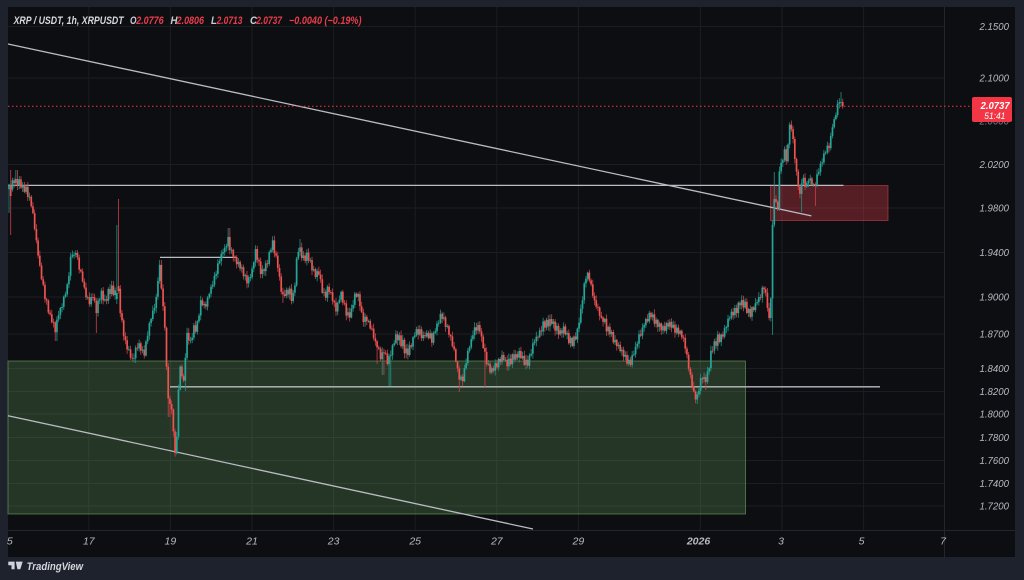 The height and width of the screenshot is (580, 1024). Describe the element at coordinates (995, 209) in the screenshot. I see `svg-text: 1.9800` at that location.